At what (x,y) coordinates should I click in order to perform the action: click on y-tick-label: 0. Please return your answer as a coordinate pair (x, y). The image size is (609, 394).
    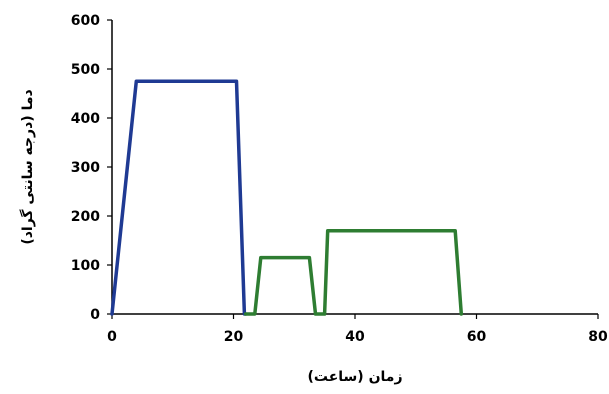
    Looking at the image, I should click on (95, 315).